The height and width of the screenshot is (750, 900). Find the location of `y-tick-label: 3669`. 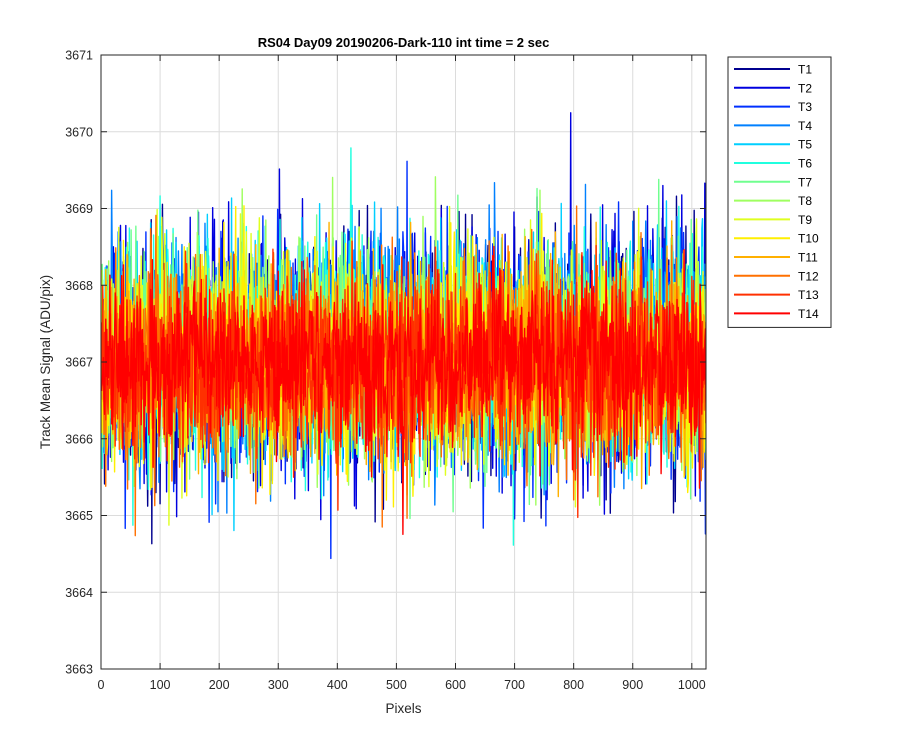

y-tick-label: 3669 is located at coordinates (79, 209).